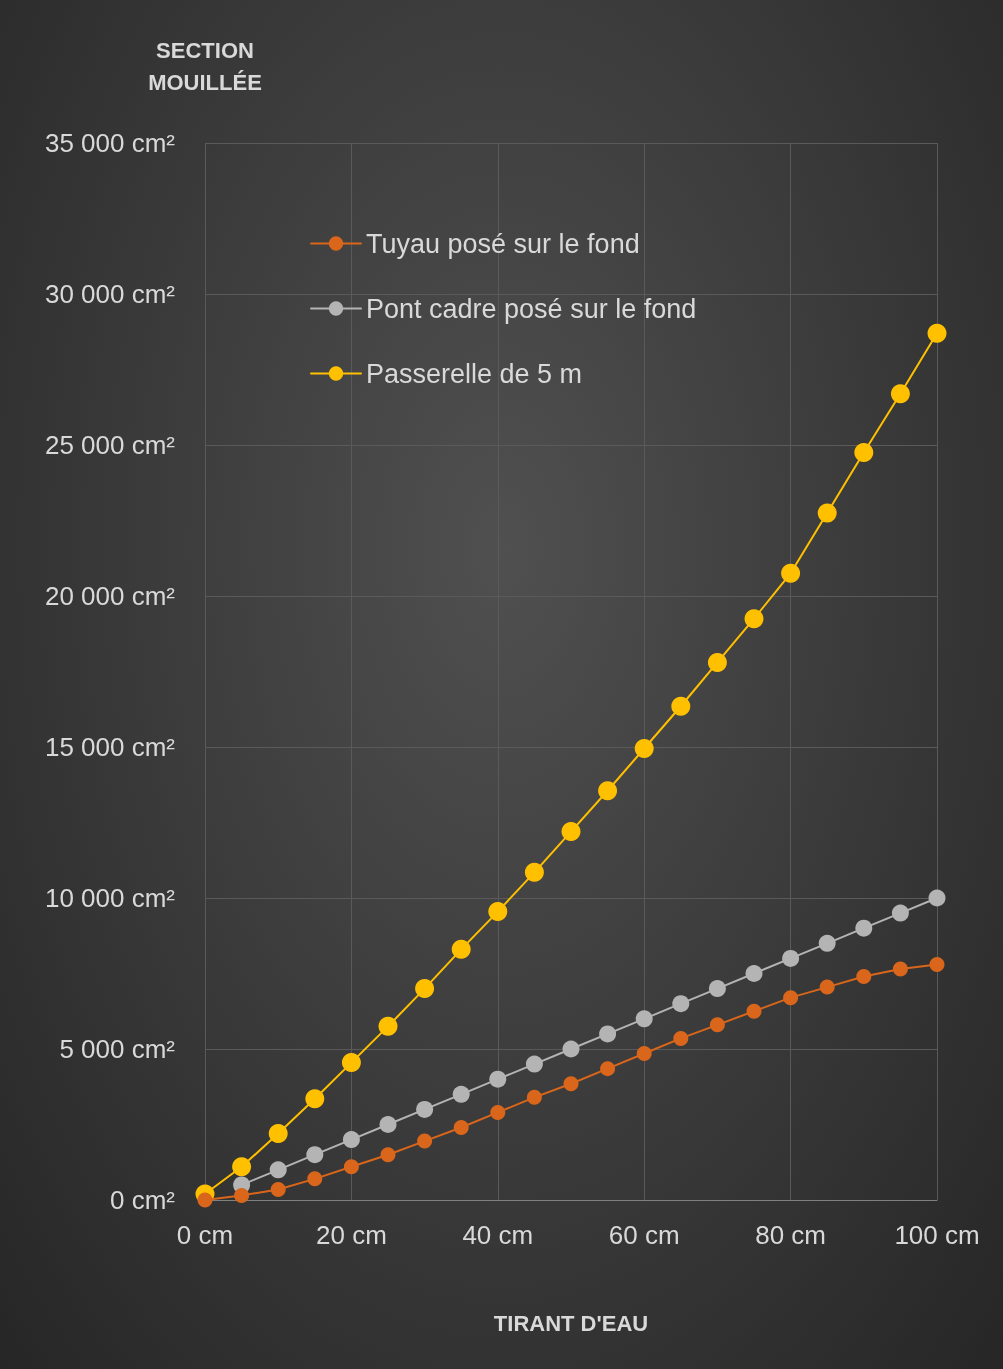 The image size is (1003, 1369). I want to click on x-tick-label: 100 cm, so click(937, 1235).